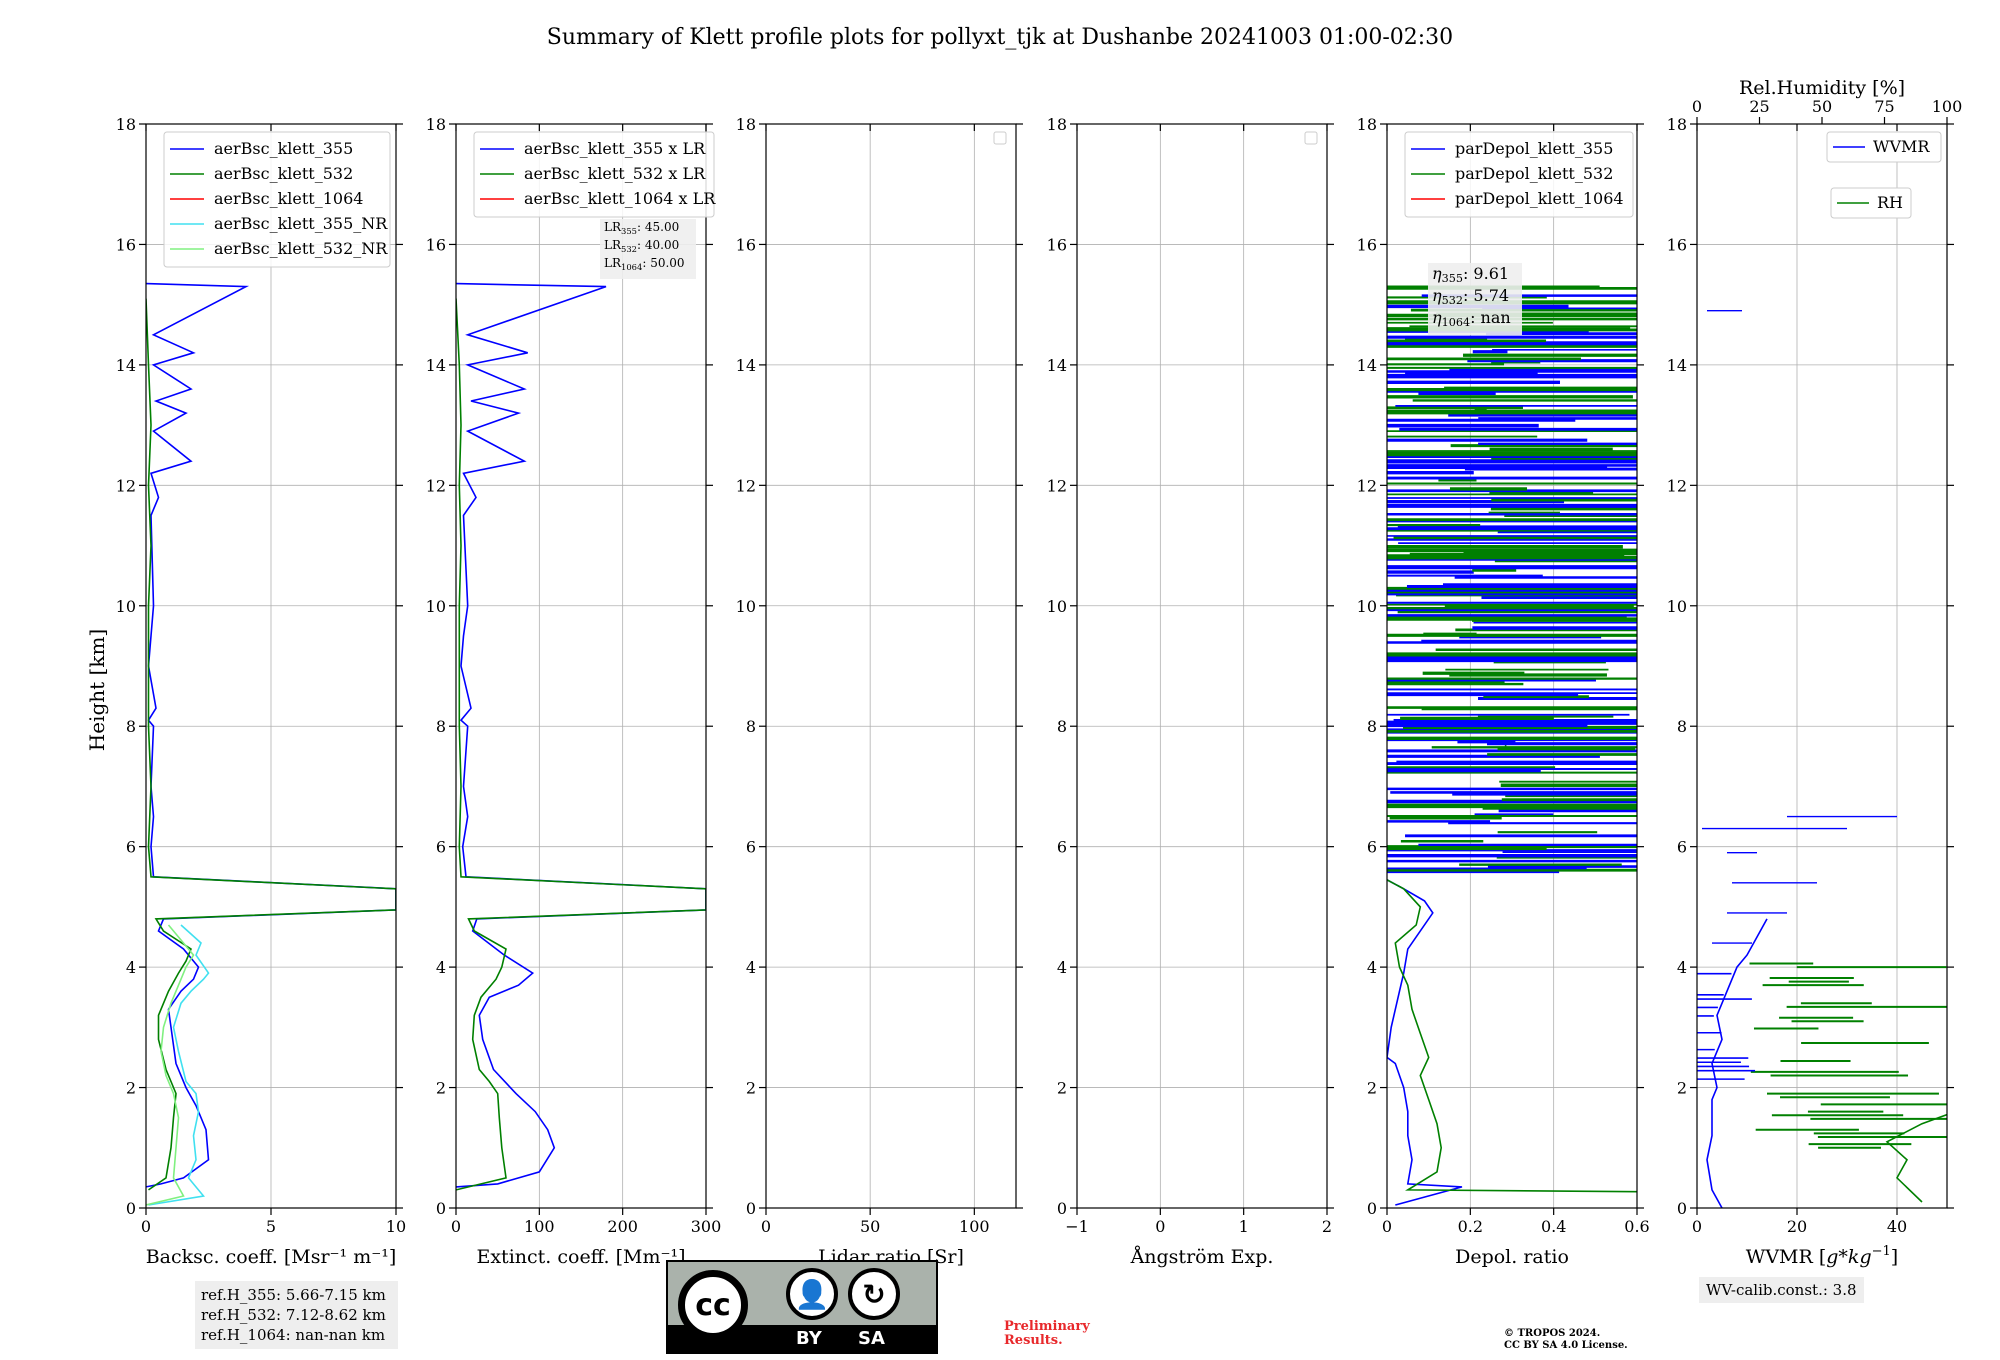  Describe the element at coordinates (1636, 1226) in the screenshot. I see `x-tick-label: 0.6` at that location.